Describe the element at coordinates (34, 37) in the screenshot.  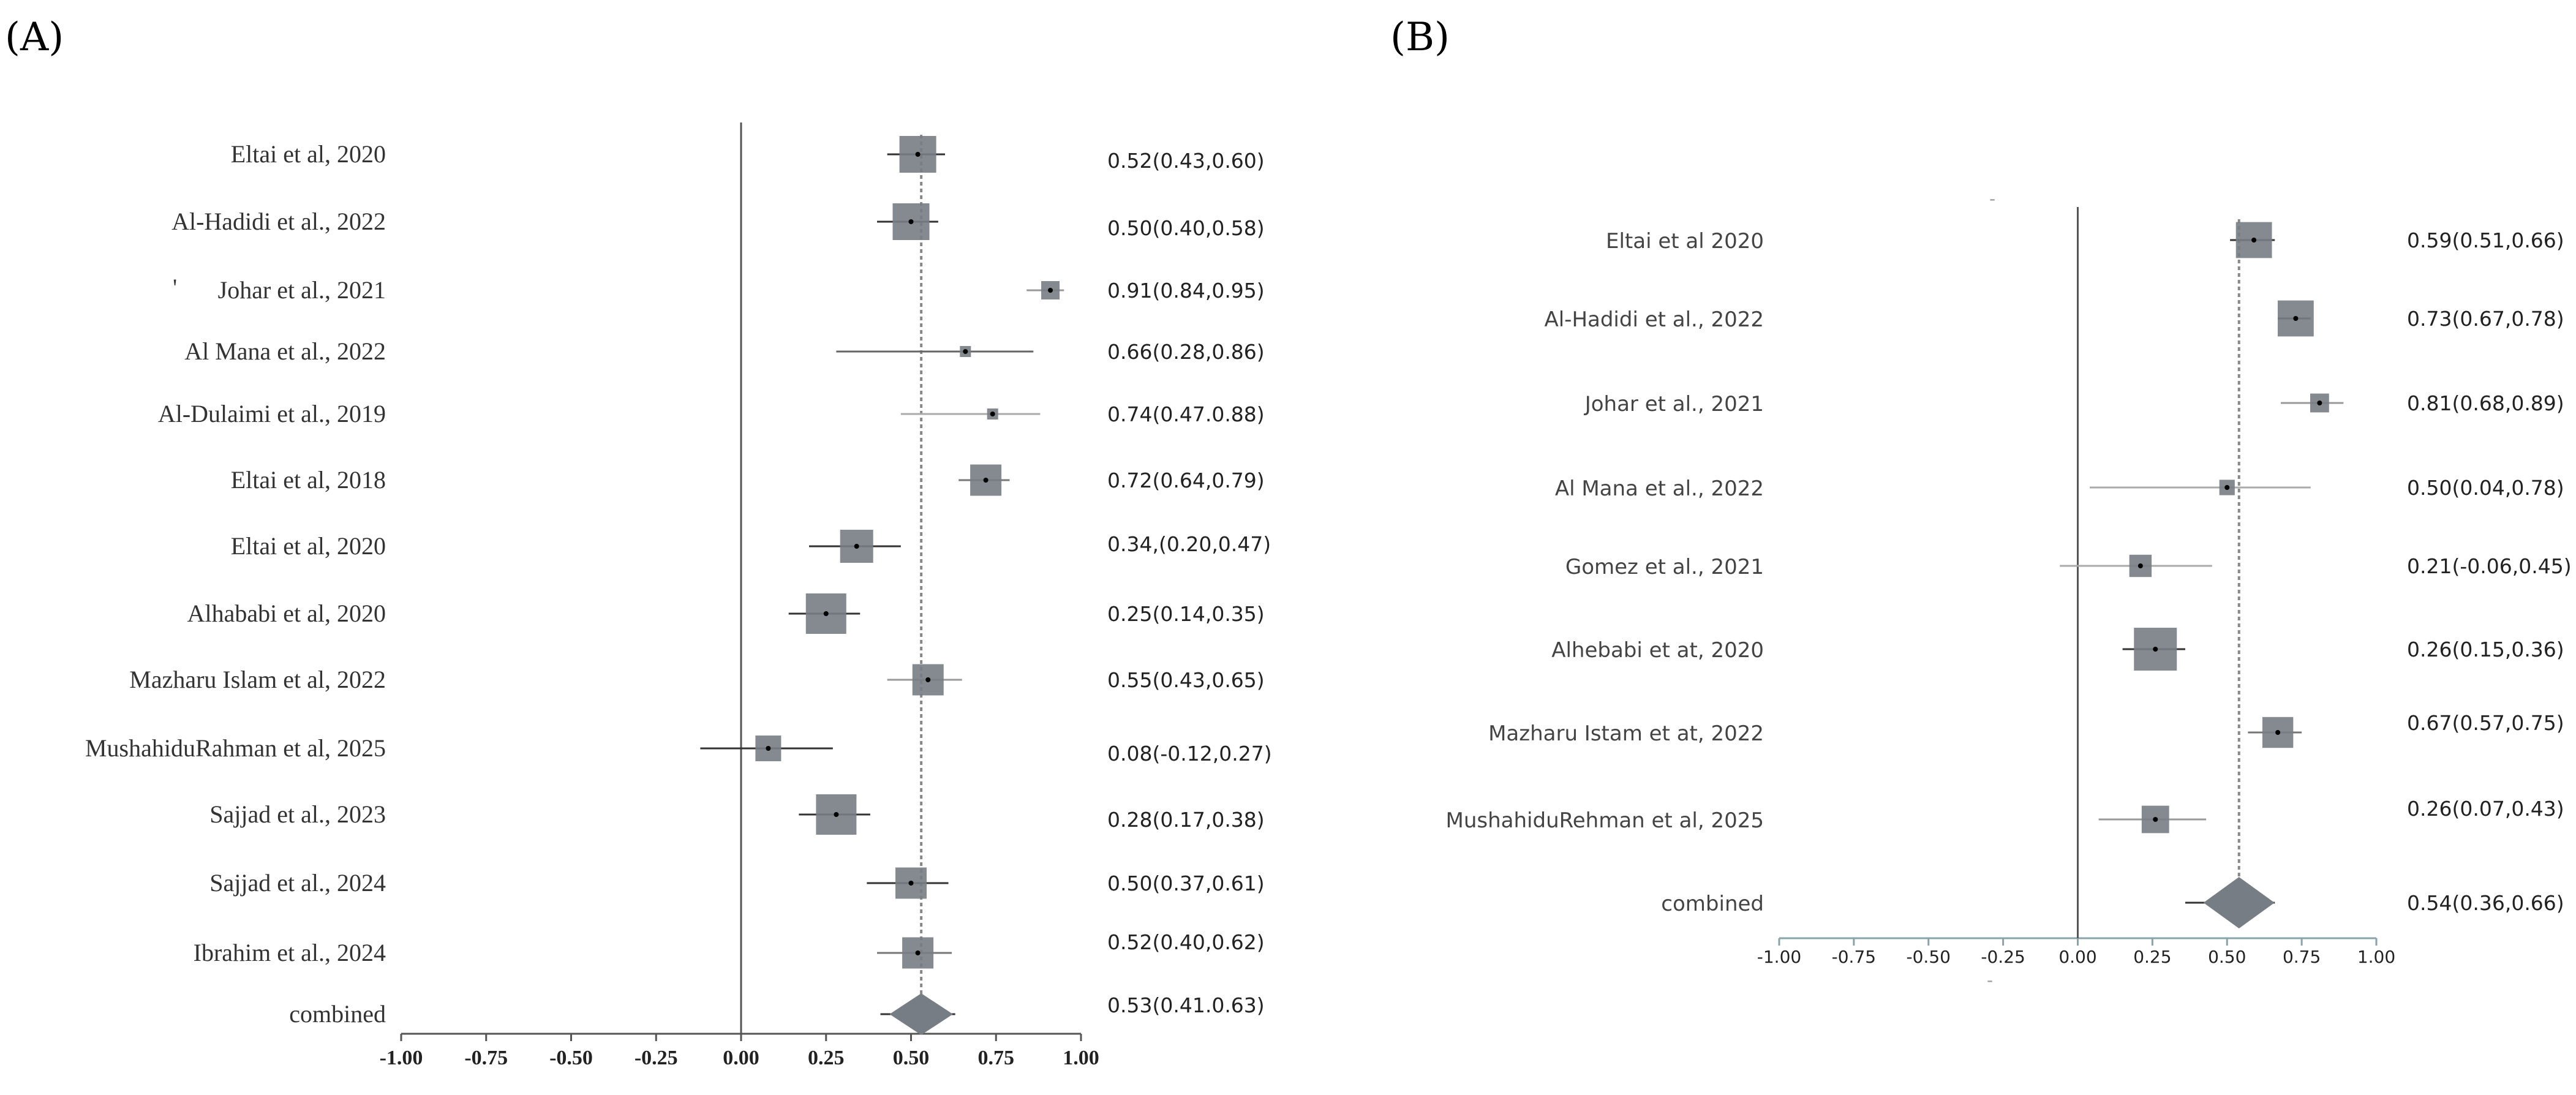
I see `panel-a-label: (A)` at that location.